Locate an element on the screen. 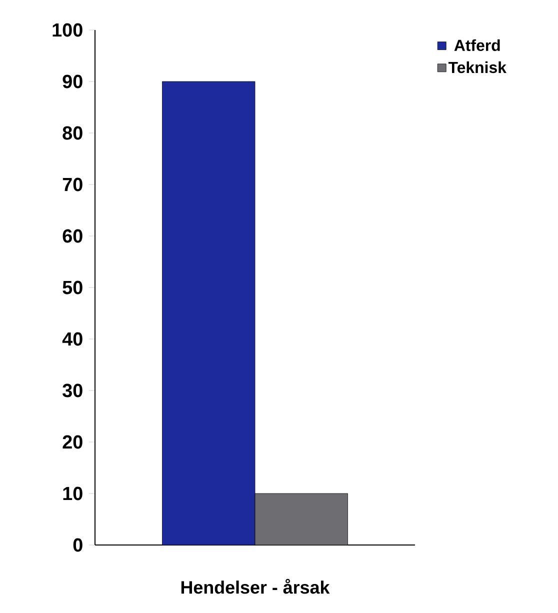  y-tick-label: 20 is located at coordinates (72, 442).